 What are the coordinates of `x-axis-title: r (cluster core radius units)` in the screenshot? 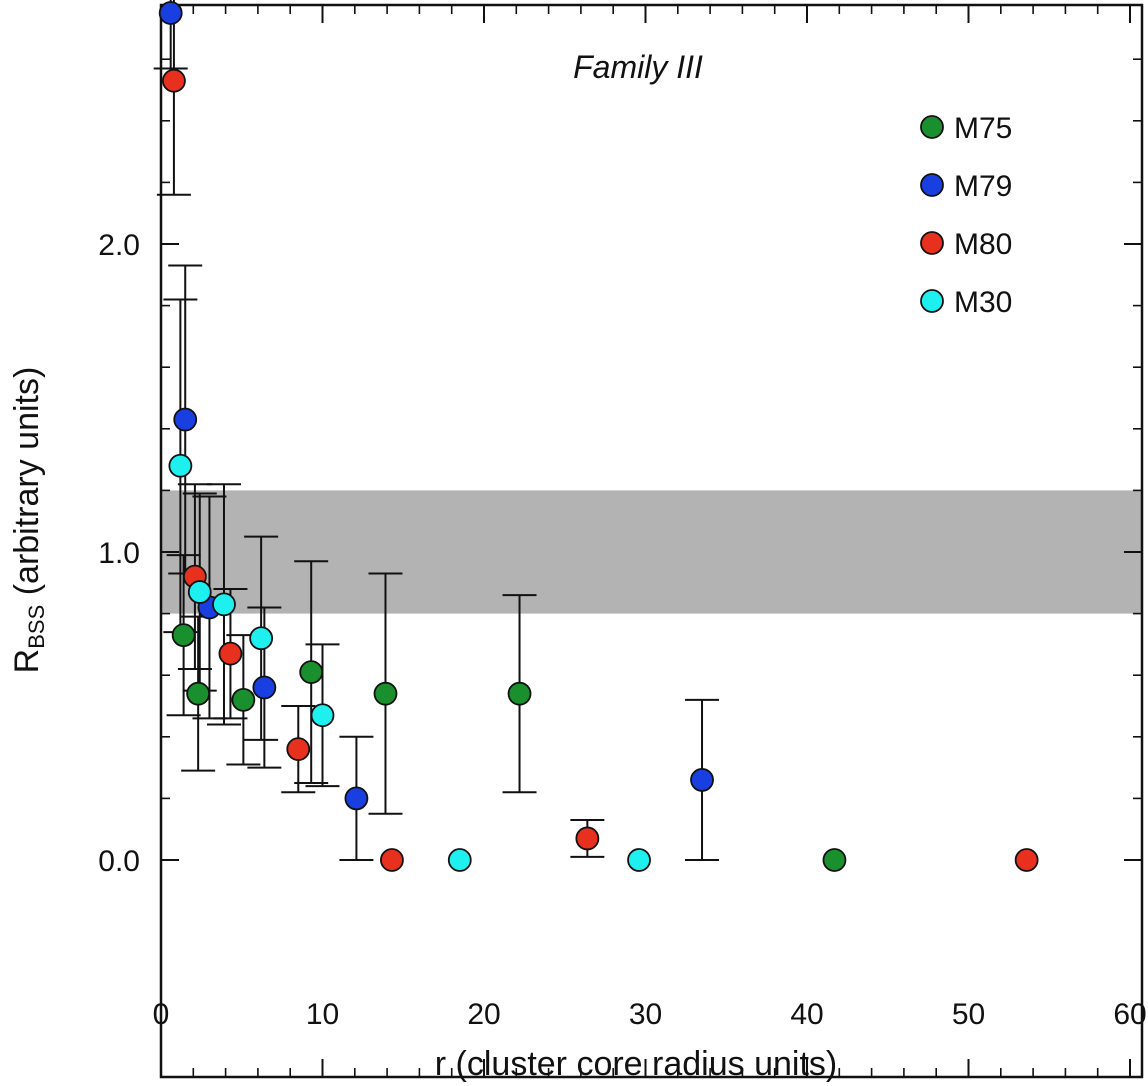 It's located at (636, 1064).